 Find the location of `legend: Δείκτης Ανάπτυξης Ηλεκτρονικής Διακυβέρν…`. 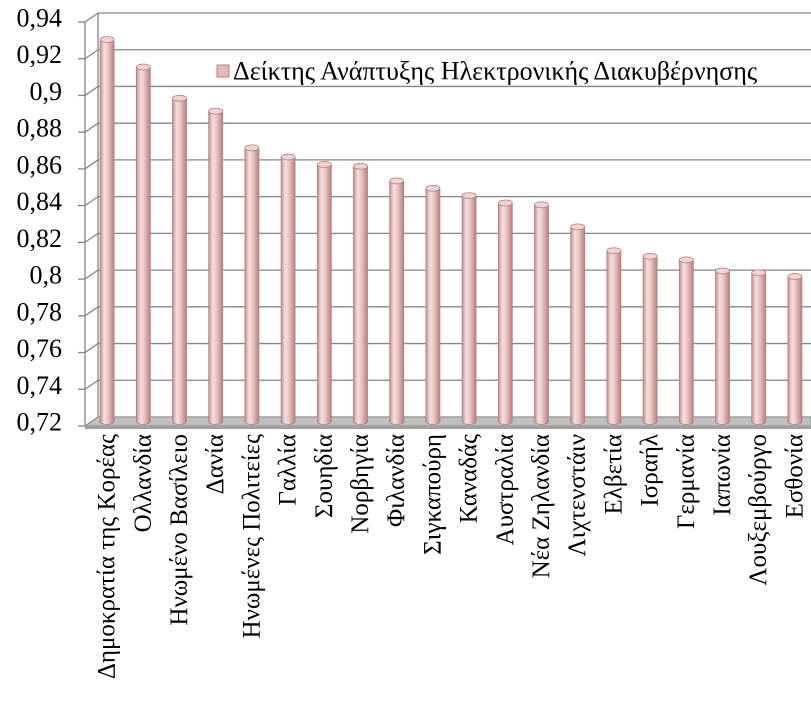

legend: Δείκτης Ανάπτυξης Ηλεκτρονικής Διακυβέρν… is located at coordinates (487, 71).